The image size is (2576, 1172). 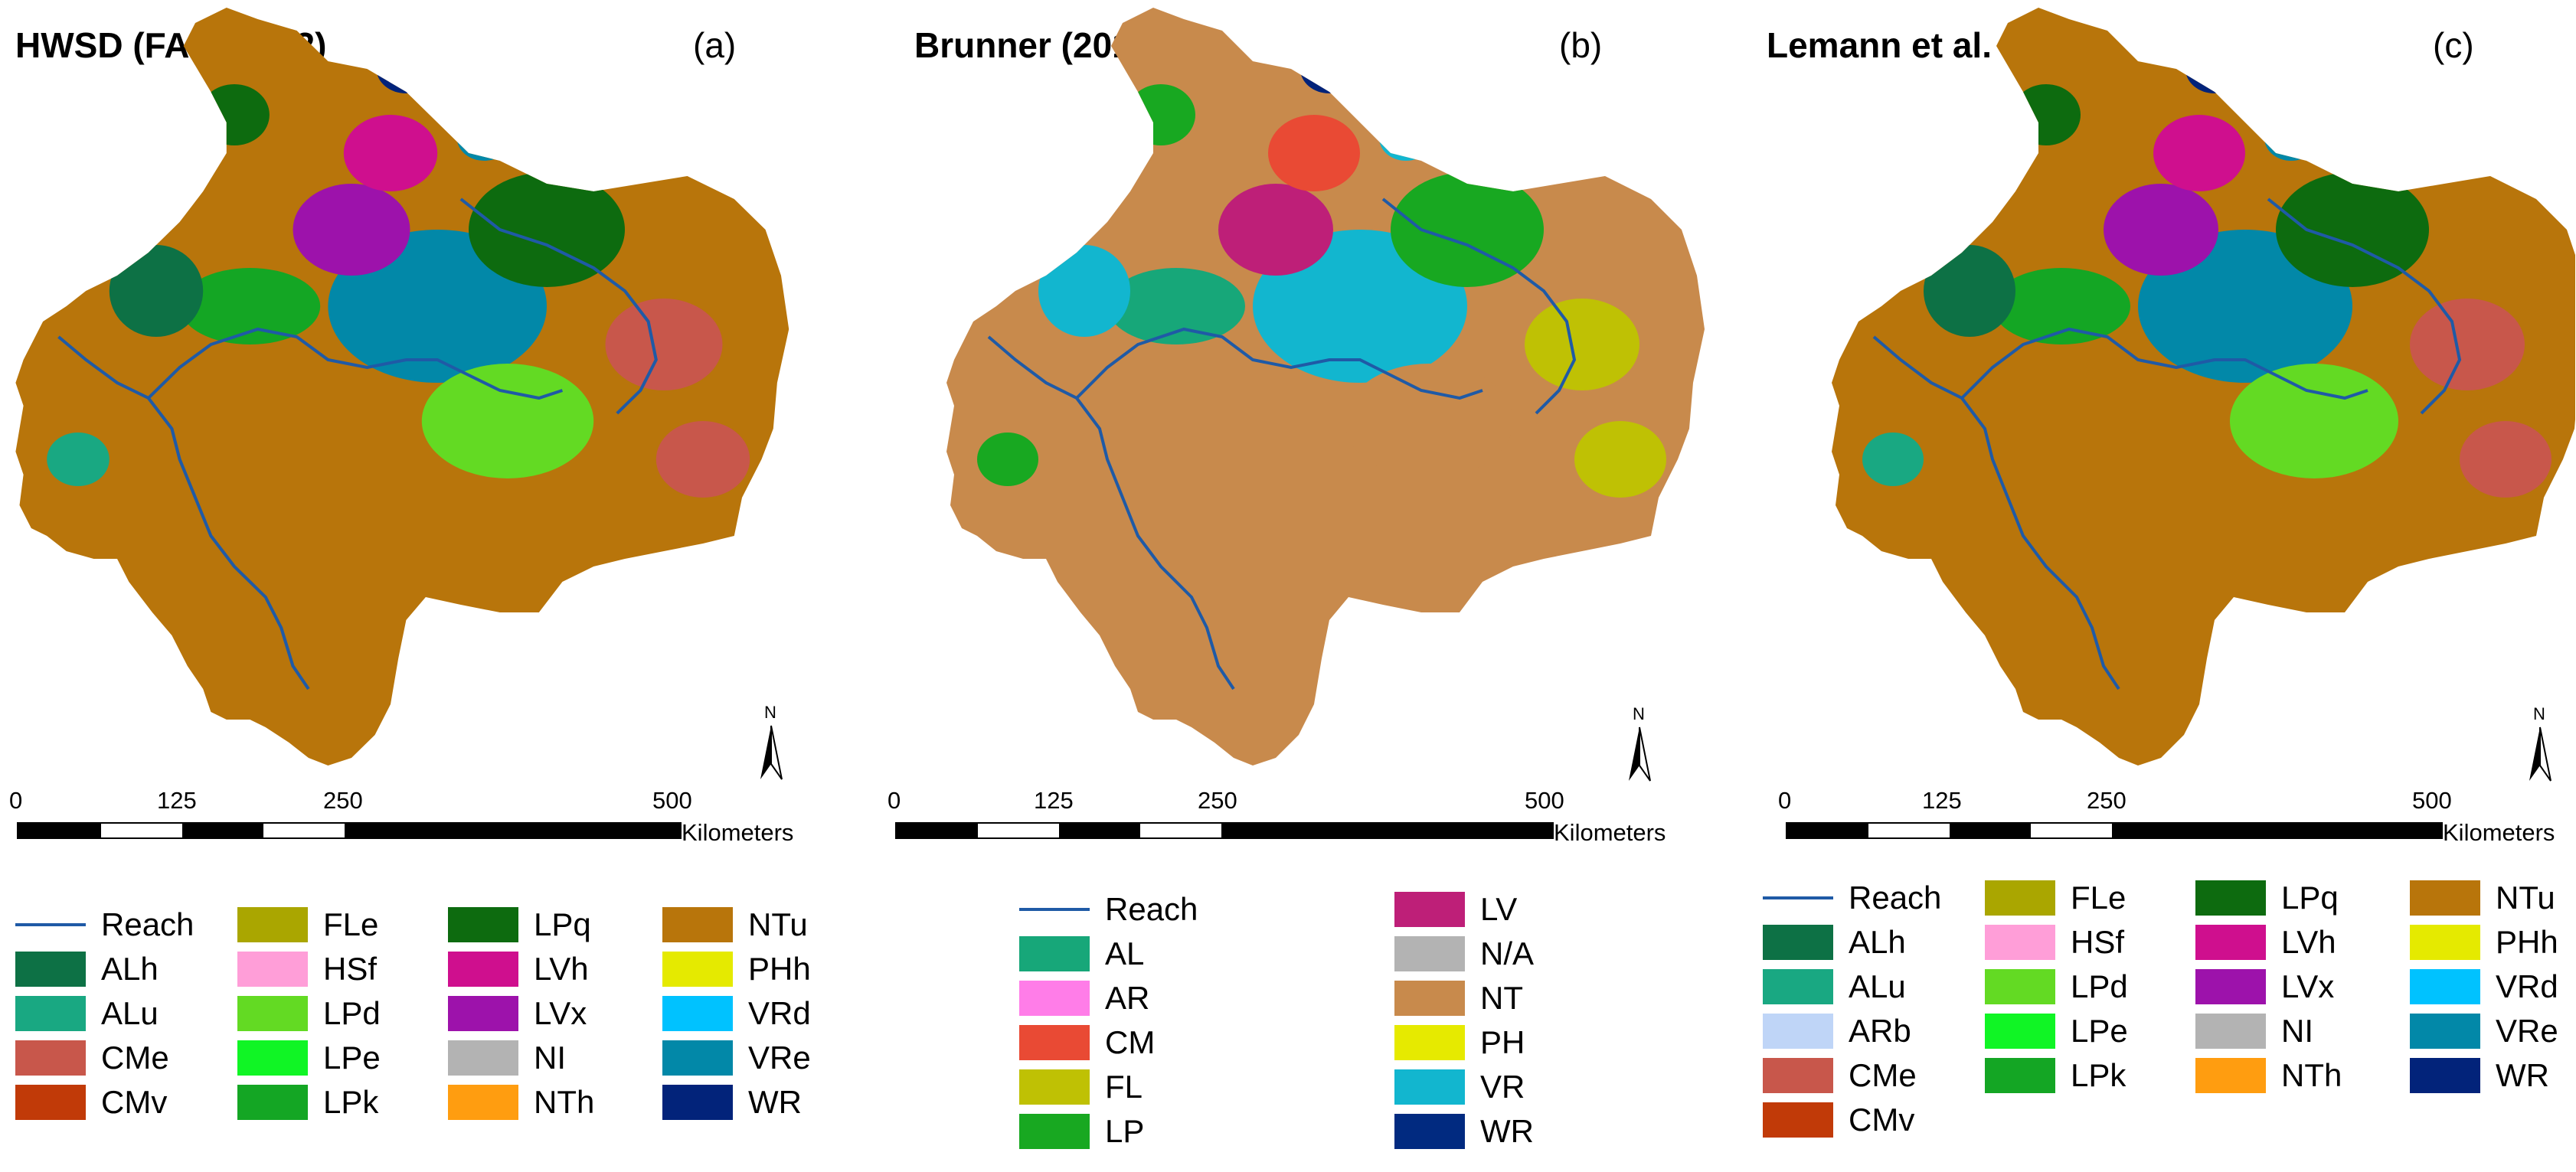 I want to click on legend-item: NTh, so click(x=521, y=1102).